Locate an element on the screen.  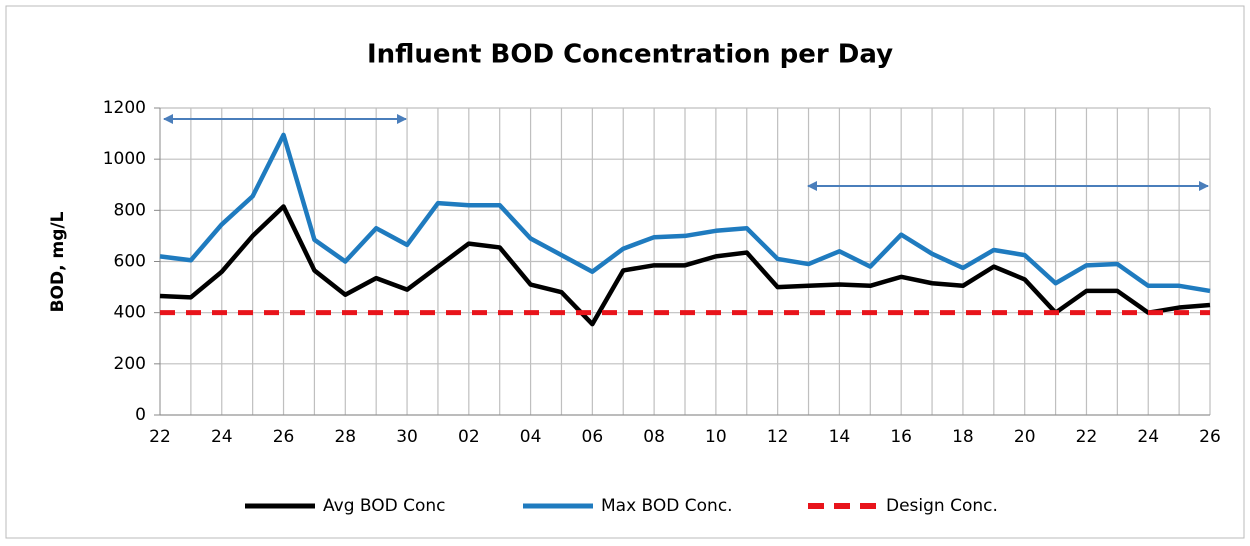
x-tick-label: 14 is located at coordinates (840, 437).